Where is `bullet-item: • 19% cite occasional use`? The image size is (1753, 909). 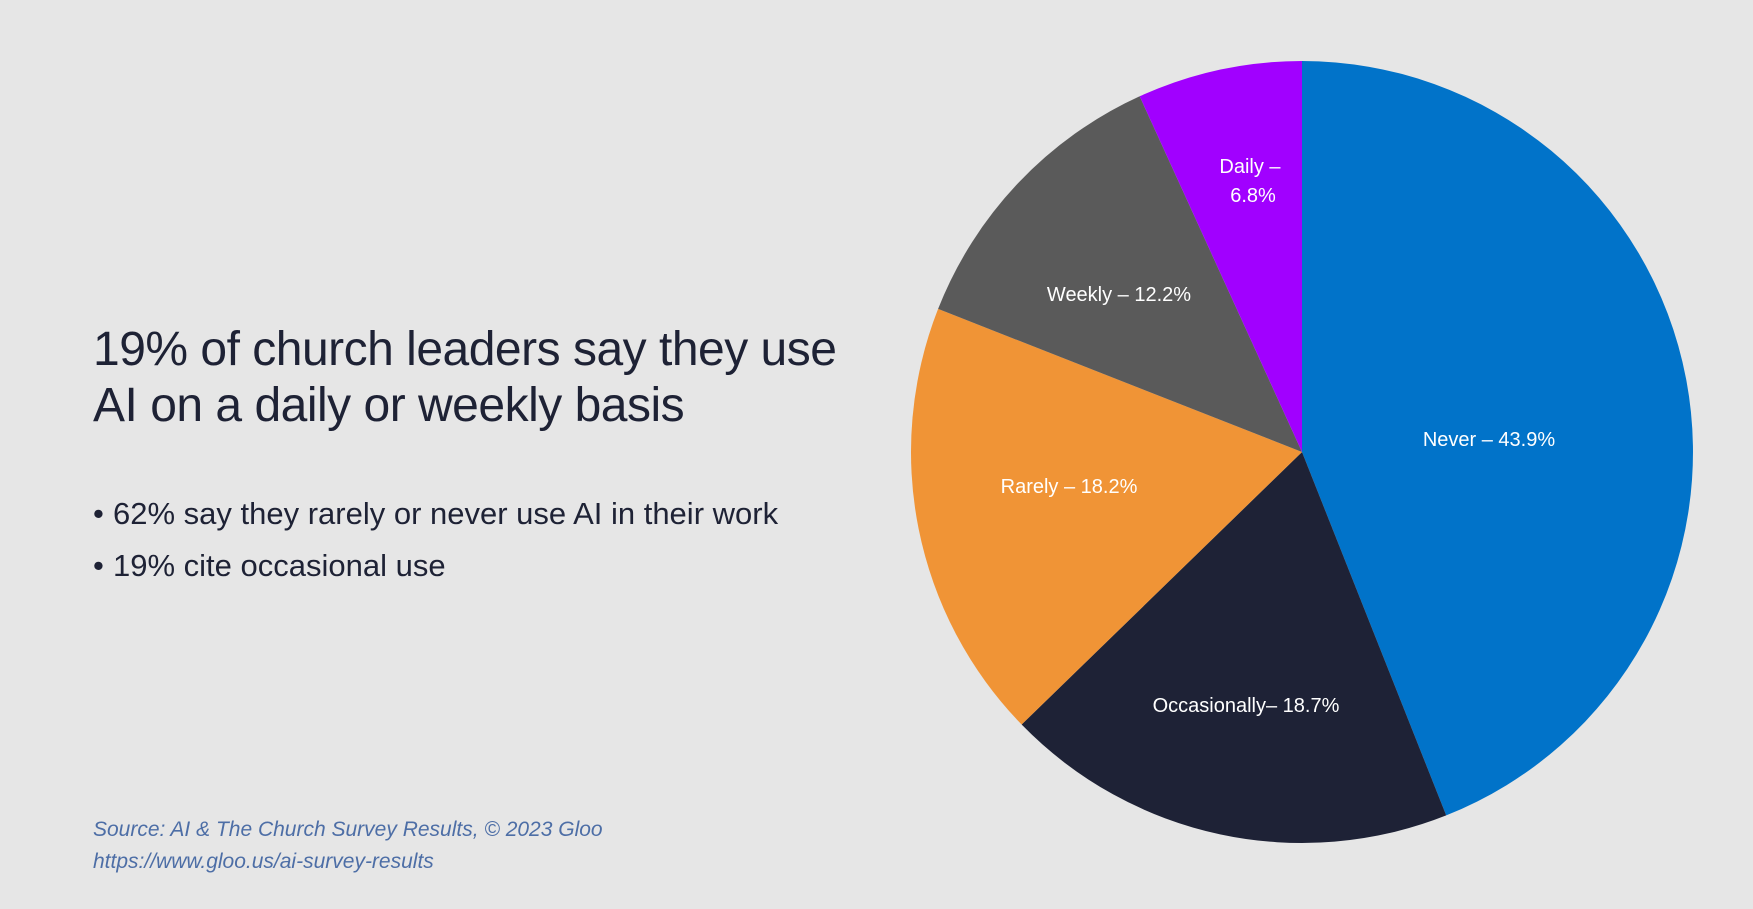
bullet-item: • 19% cite occasional use is located at coordinates (435, 566).